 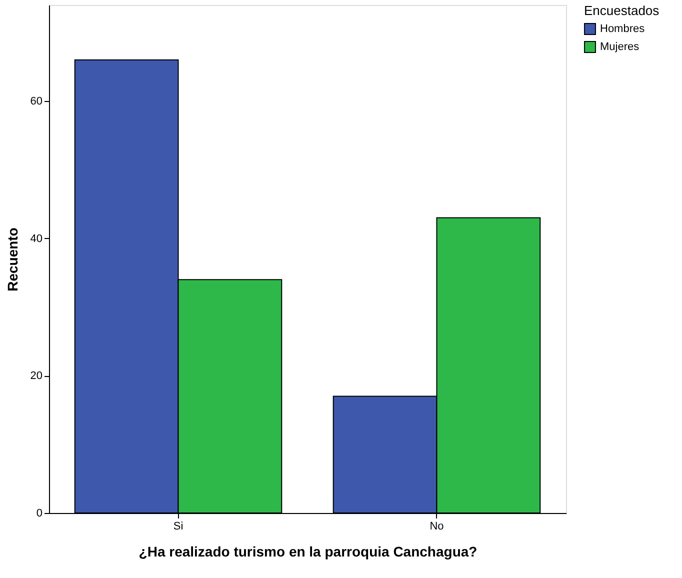 What do you see at coordinates (12, 260) in the screenshot?
I see `y-axis-title: Recuento` at bounding box center [12, 260].